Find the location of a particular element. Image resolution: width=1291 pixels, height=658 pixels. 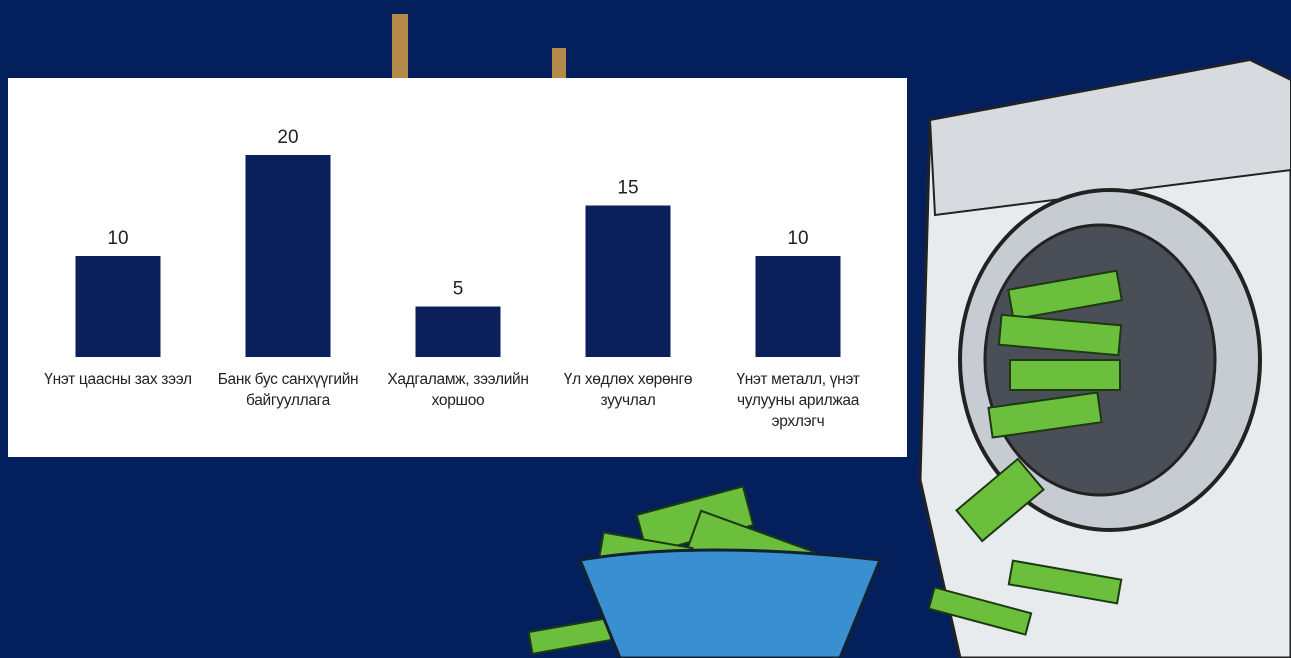

basket is located at coordinates (730, 603).